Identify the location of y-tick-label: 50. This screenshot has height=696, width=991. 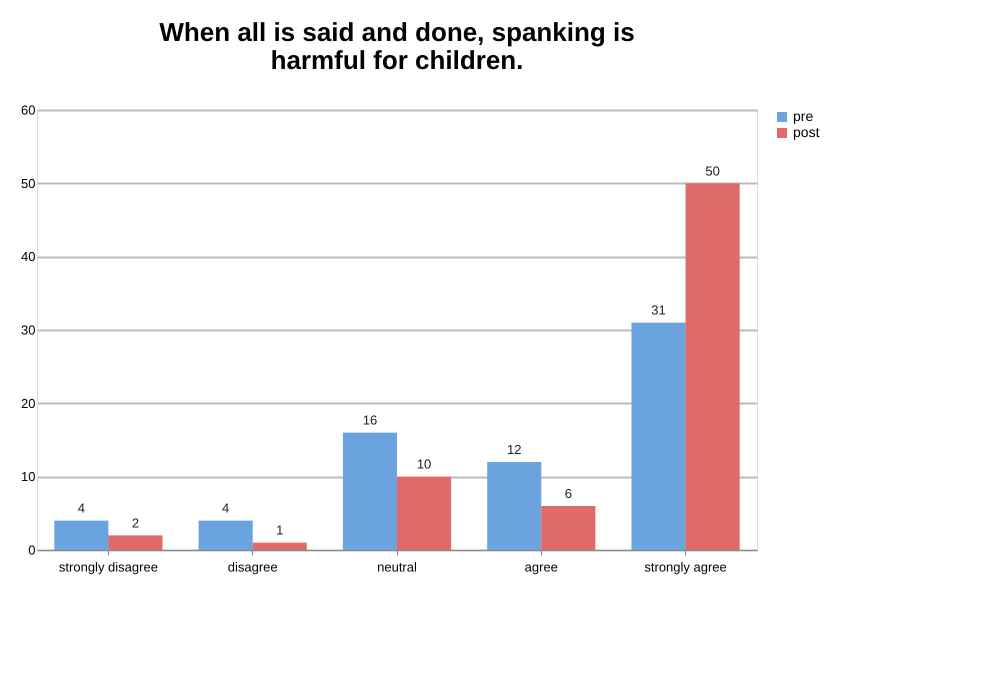
(28, 183).